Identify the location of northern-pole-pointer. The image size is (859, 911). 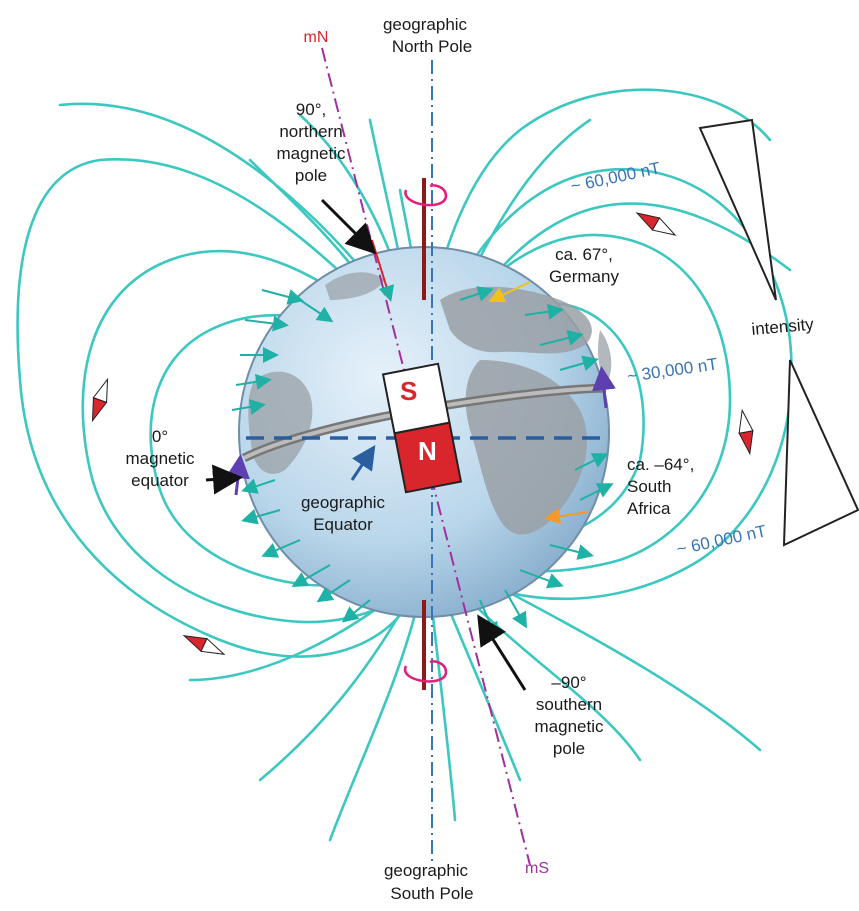
(348, 226).